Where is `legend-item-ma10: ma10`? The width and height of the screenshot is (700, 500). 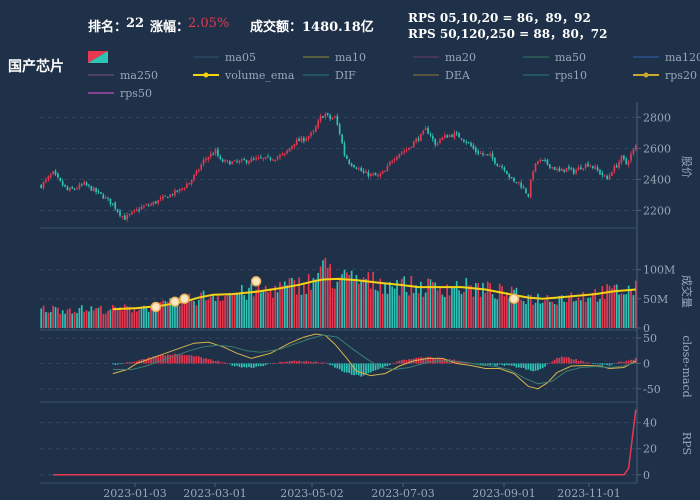 legend-item-ma10: ma10 is located at coordinates (334, 57).